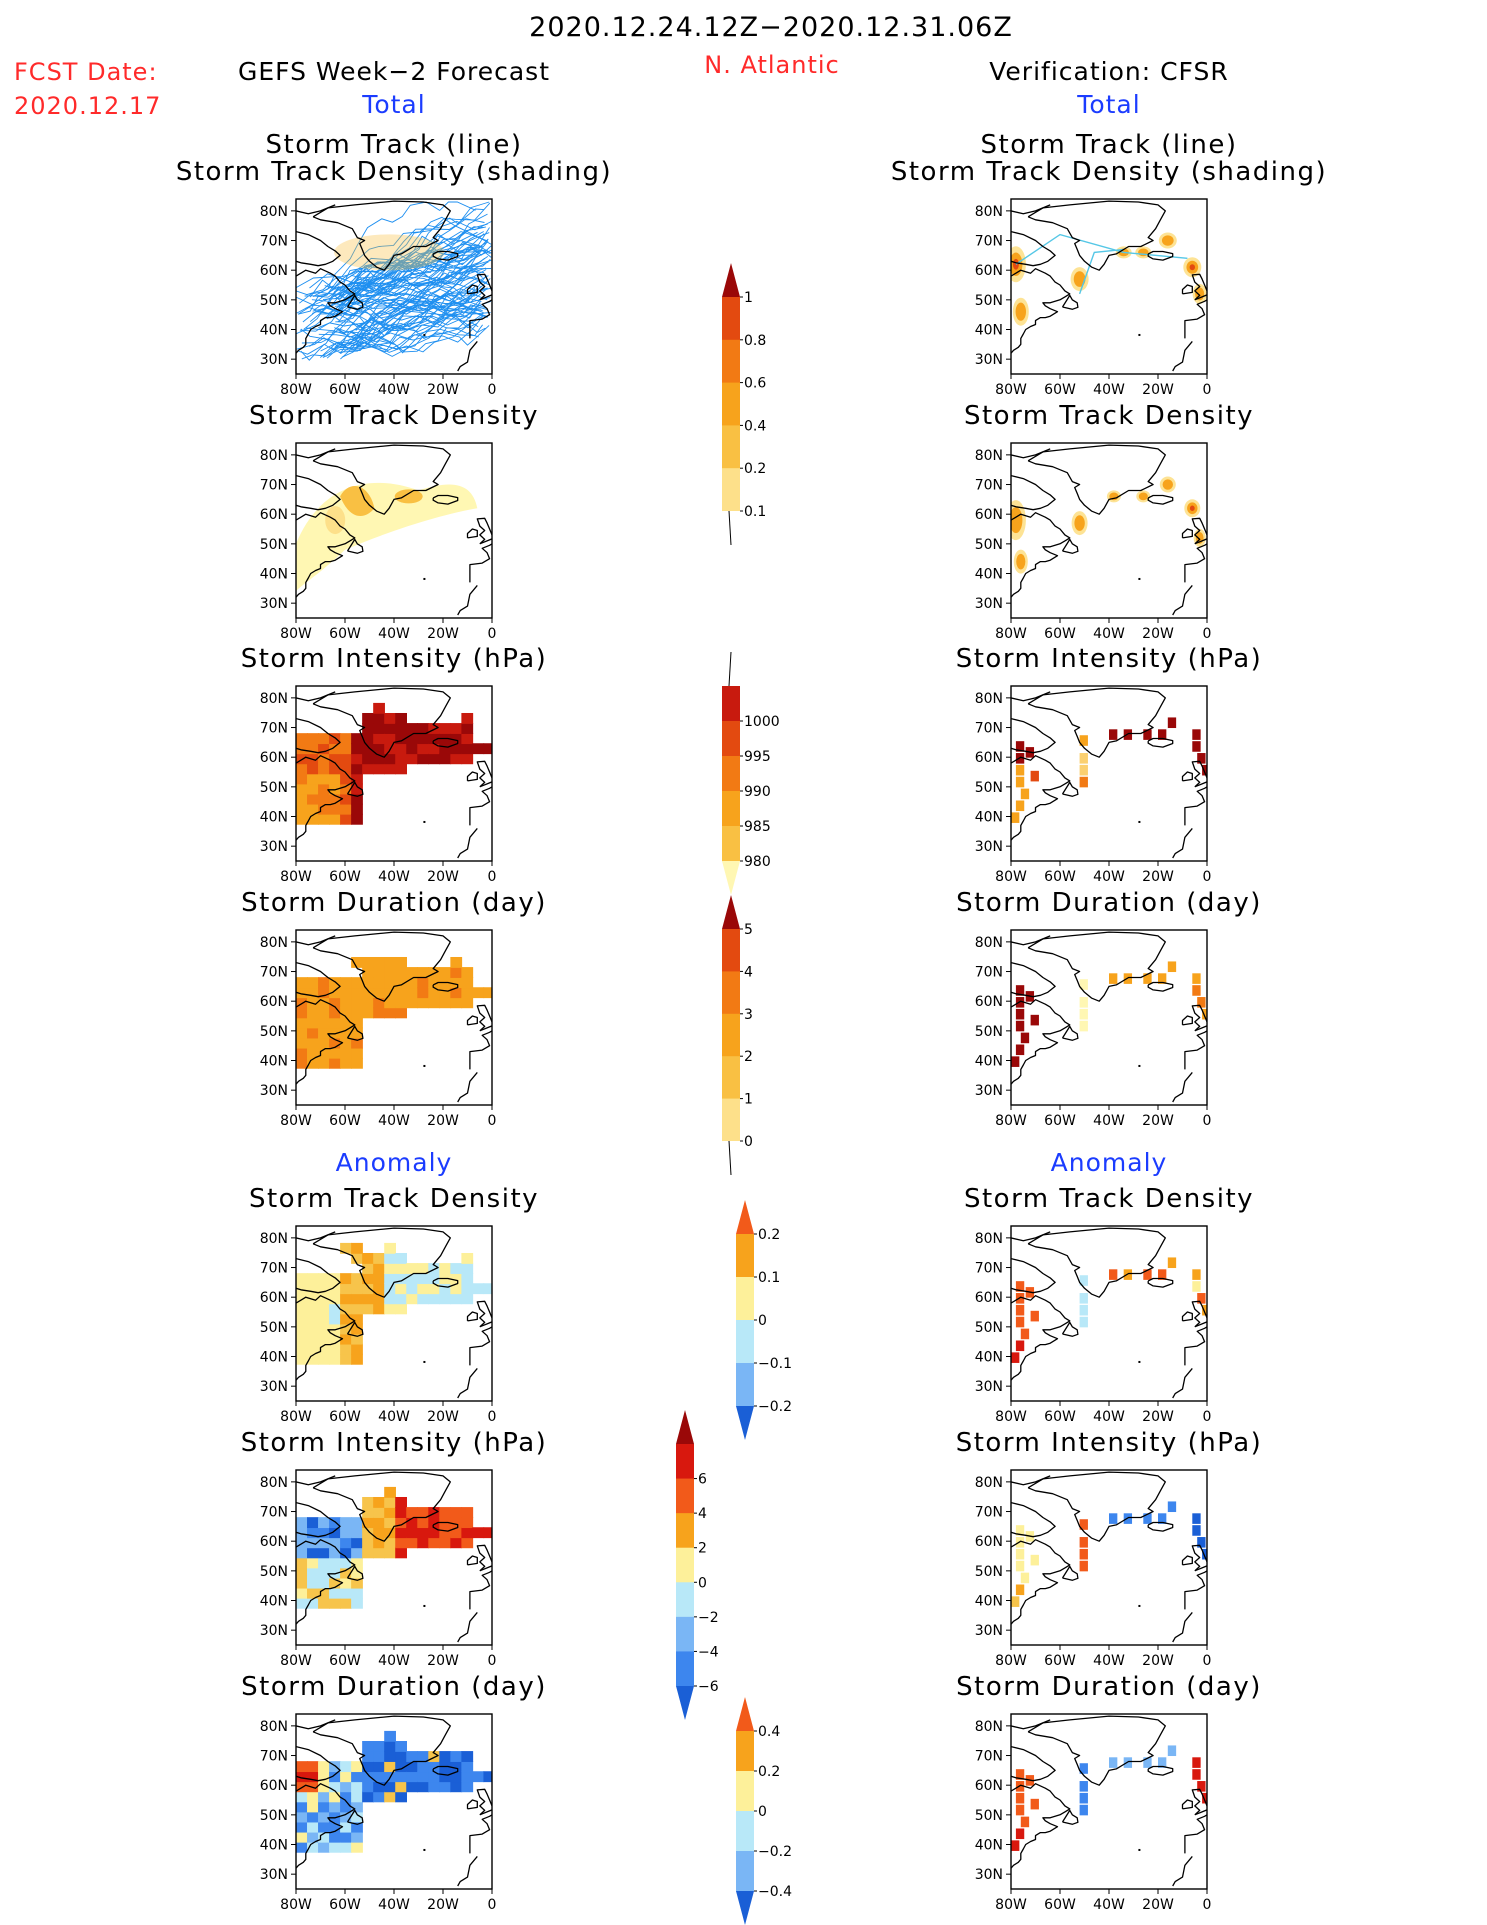 The width and height of the screenshot is (1487, 1925). Describe the element at coordinates (708, 1652) in the screenshot. I see `colorbar-label: −4` at that location.